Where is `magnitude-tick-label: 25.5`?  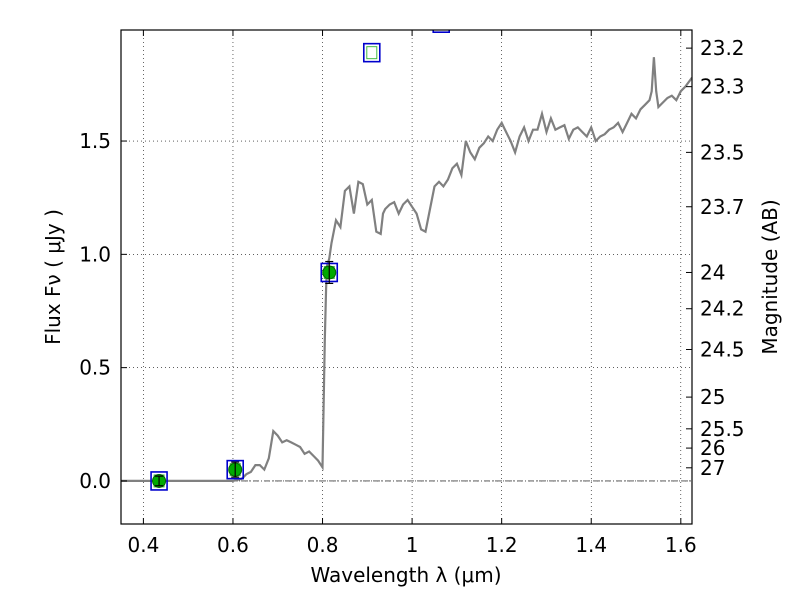 magnitude-tick-label: 25.5 is located at coordinates (722, 429).